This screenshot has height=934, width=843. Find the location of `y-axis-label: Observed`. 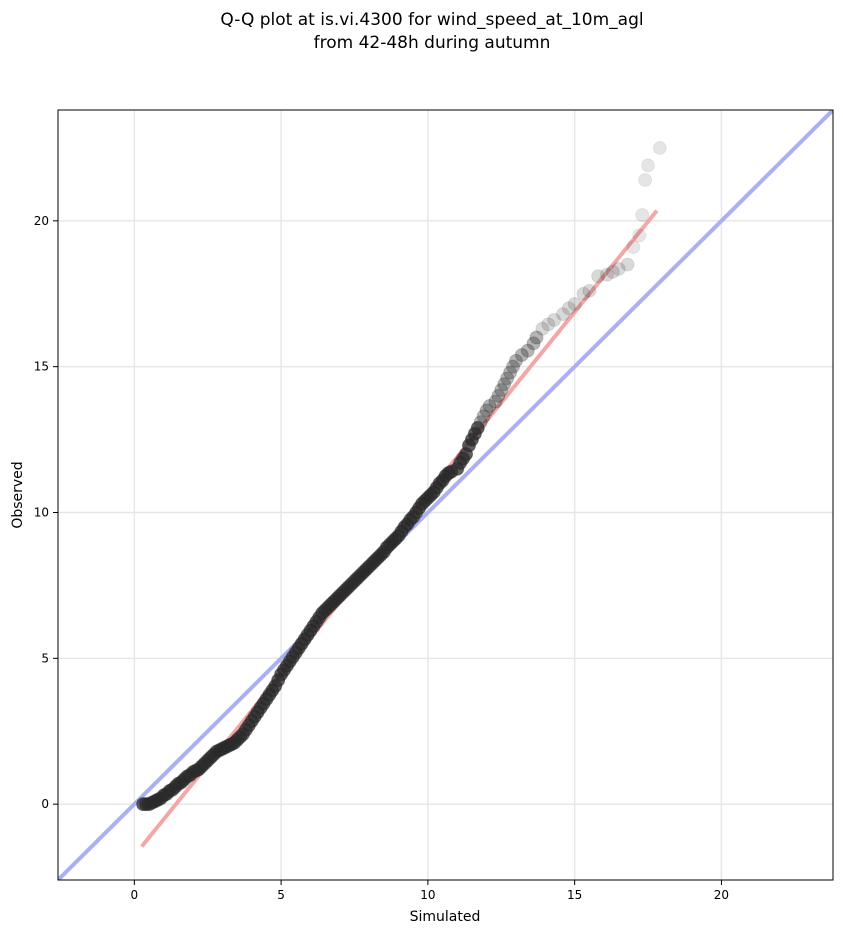

y-axis-label: Observed is located at coordinates (18, 494).